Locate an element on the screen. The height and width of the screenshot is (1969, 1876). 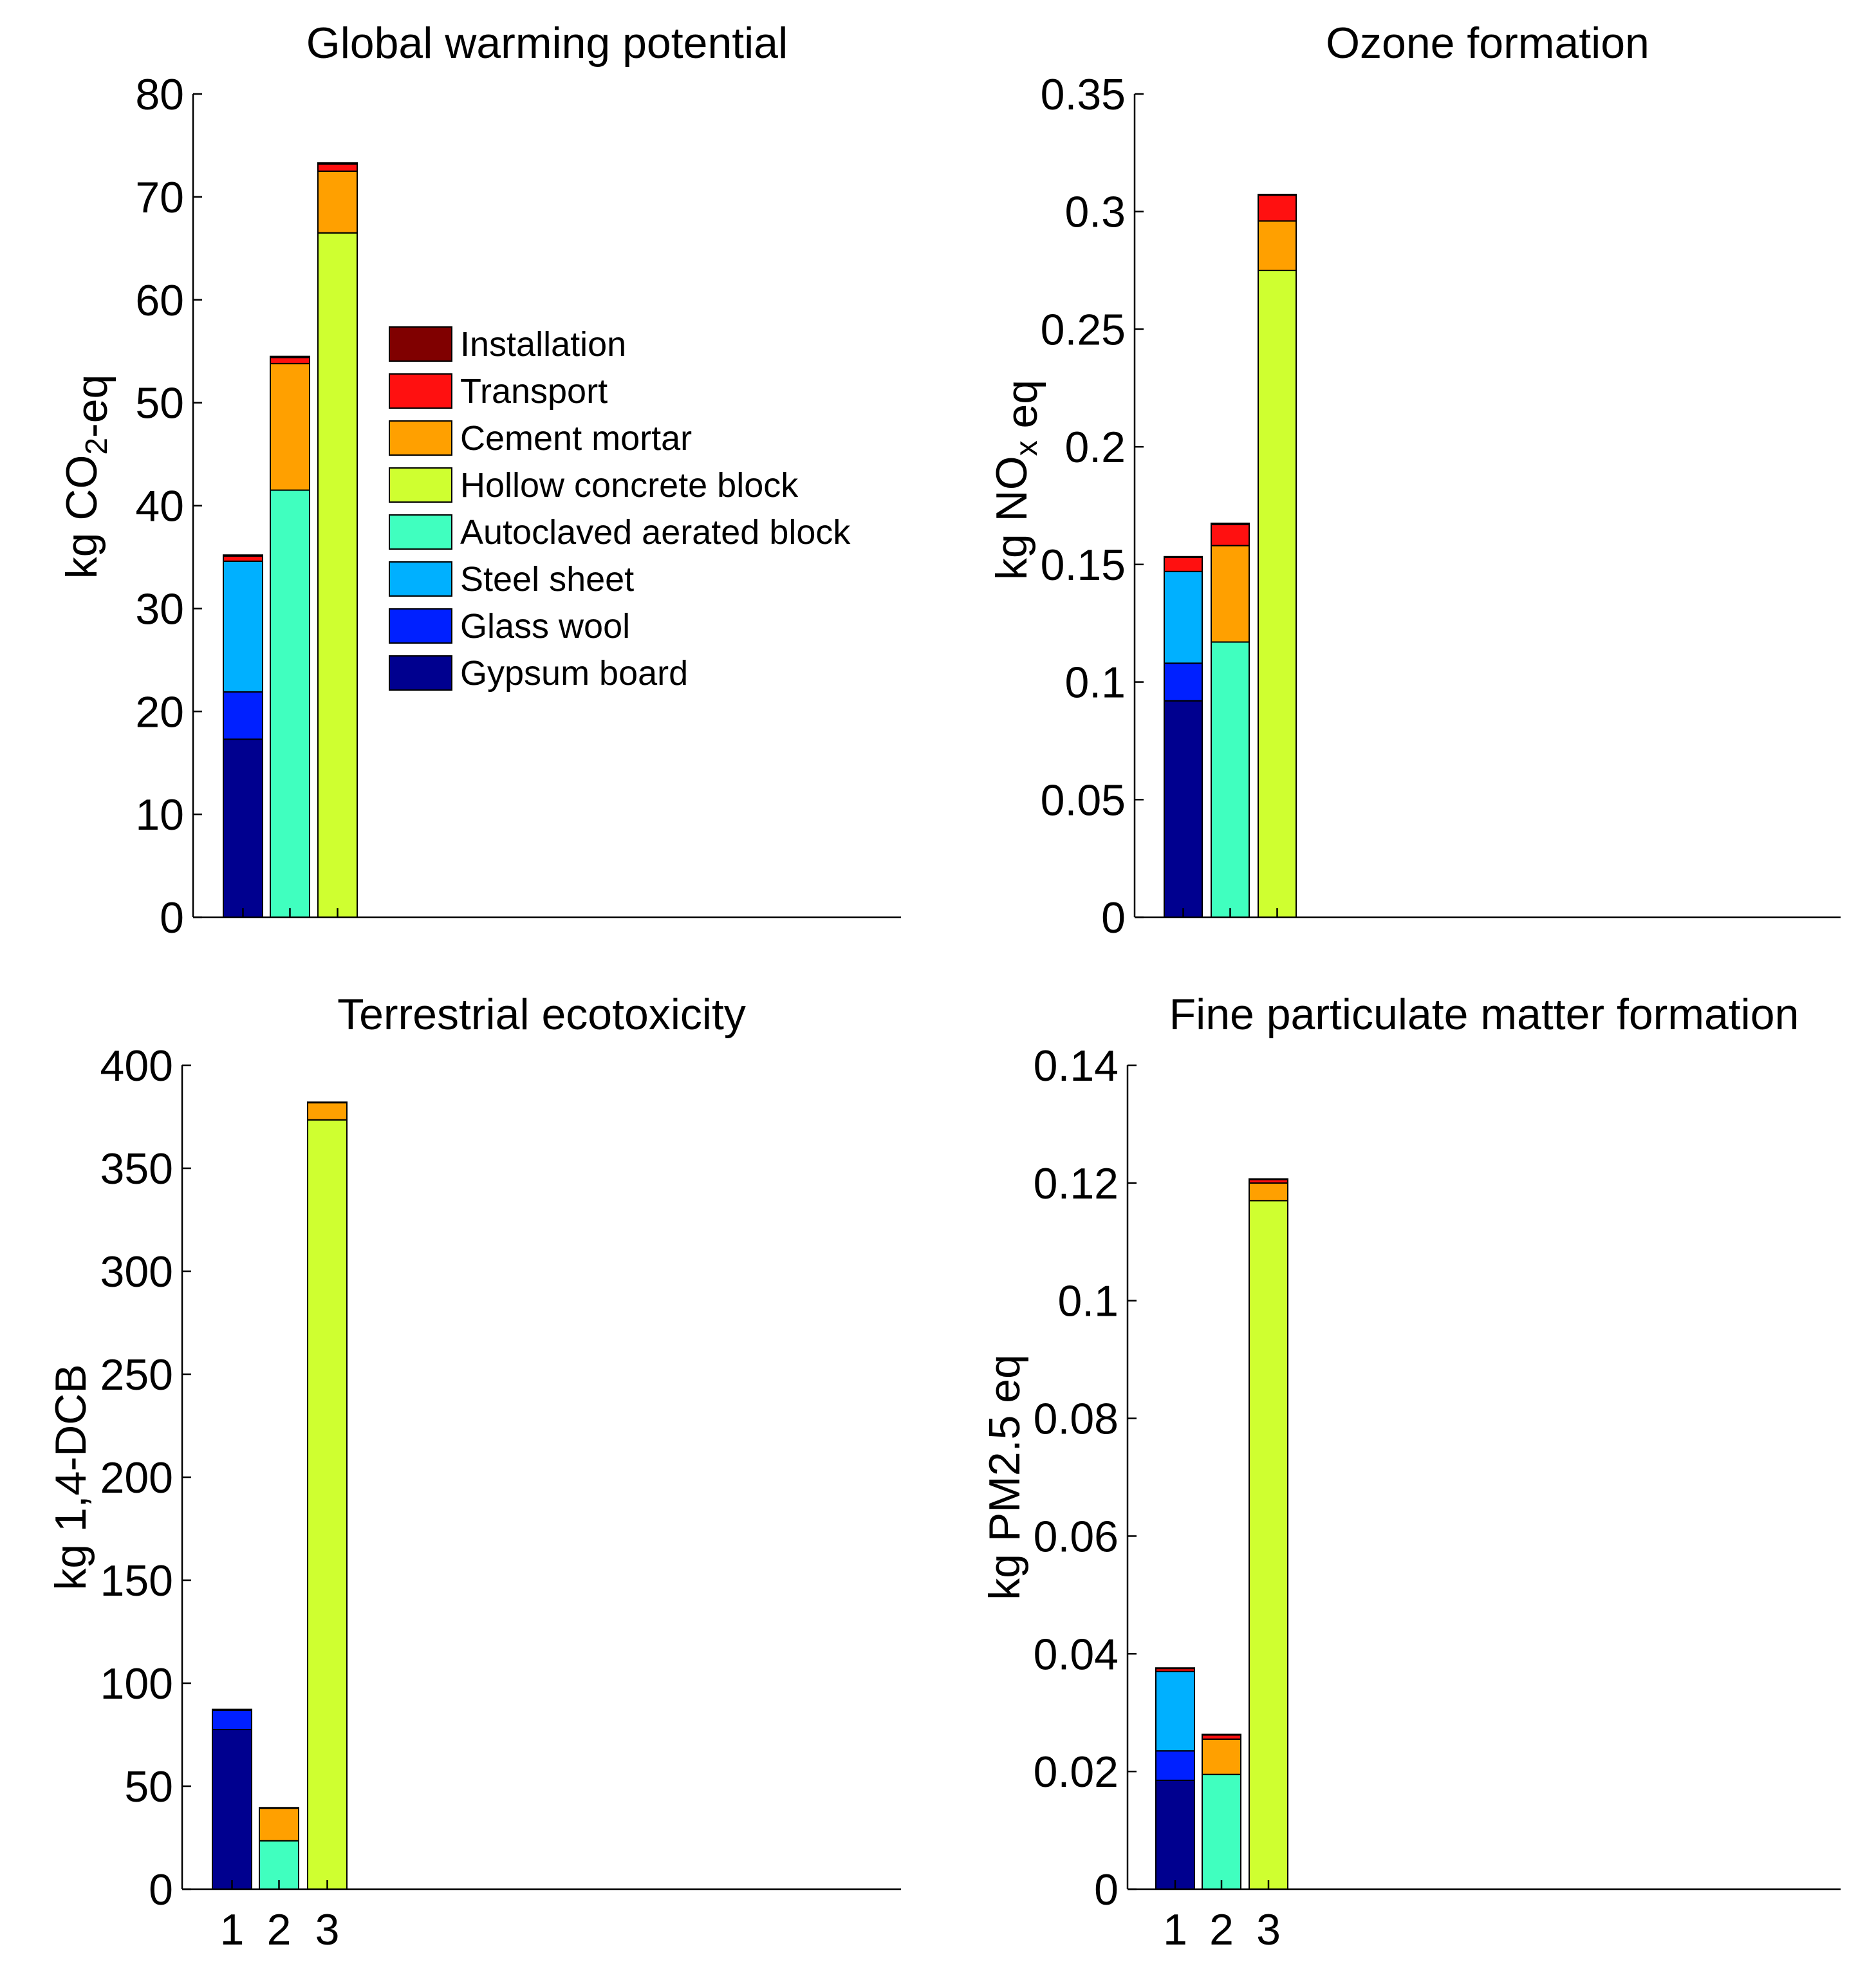
legend-swatch-installation is located at coordinates (420, 344).